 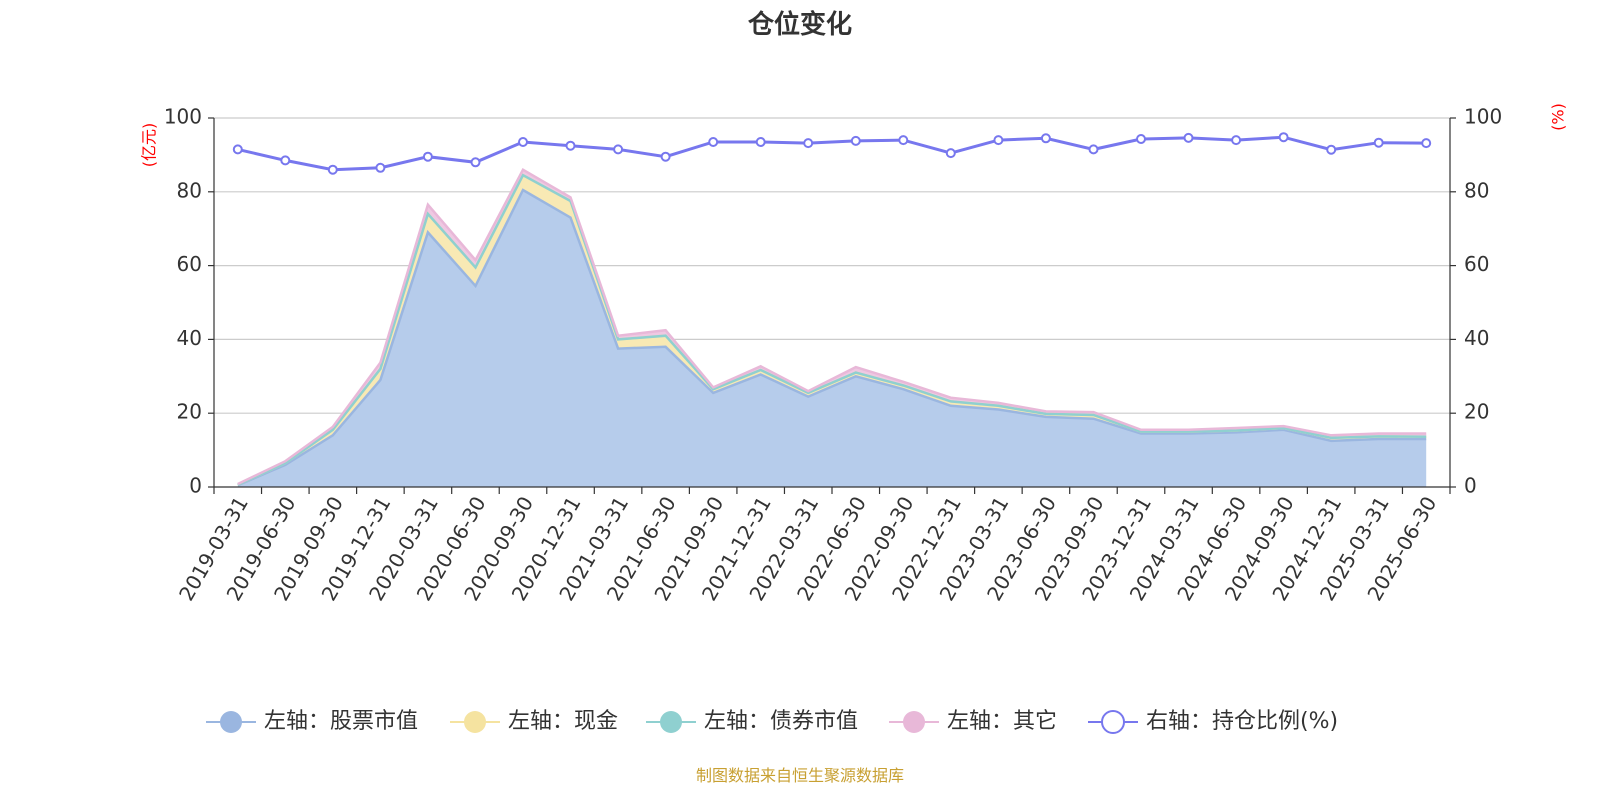 I want to click on left-y-tick-label: 20, so click(x=189, y=412).